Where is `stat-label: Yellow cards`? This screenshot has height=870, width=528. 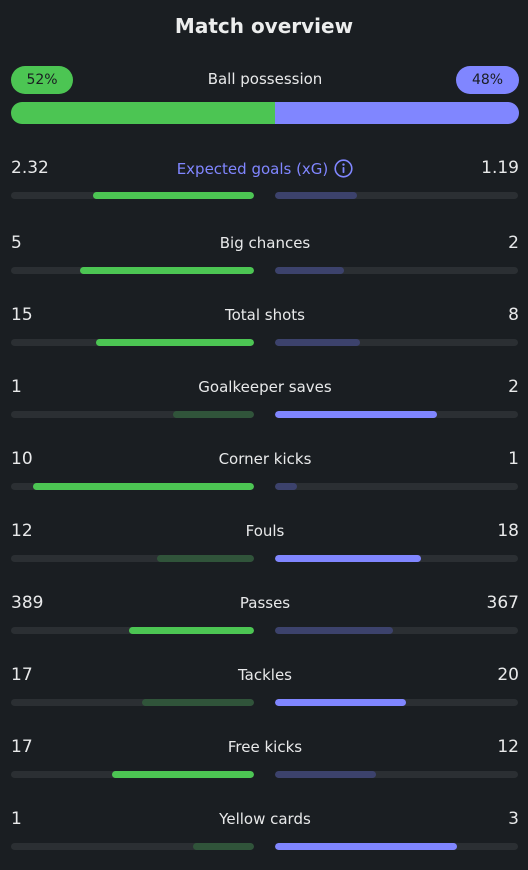
stat-label: Yellow cards is located at coordinates (265, 819).